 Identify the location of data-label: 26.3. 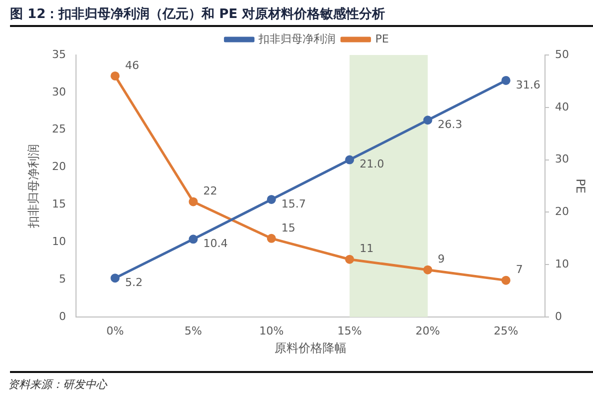
(450, 124).